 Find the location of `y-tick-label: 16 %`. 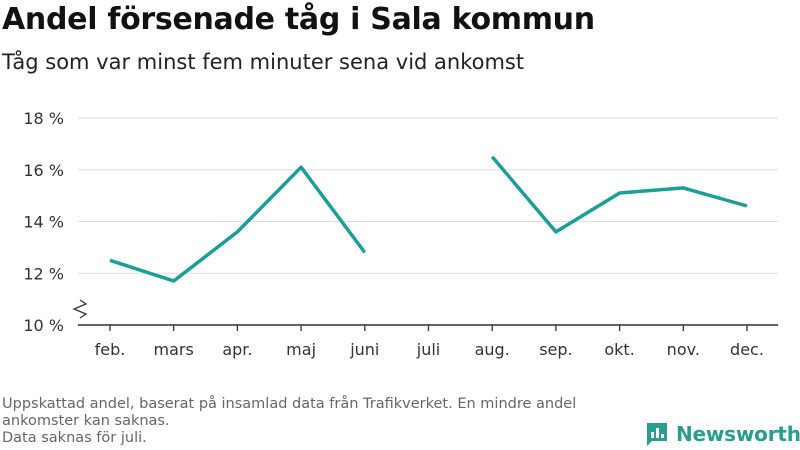

y-tick-label: 16 % is located at coordinates (43, 170).